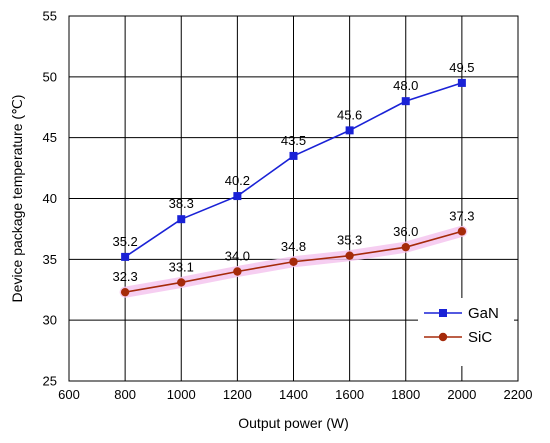  What do you see at coordinates (50, 259) in the screenshot?
I see `y-tick-label: 35` at bounding box center [50, 259].